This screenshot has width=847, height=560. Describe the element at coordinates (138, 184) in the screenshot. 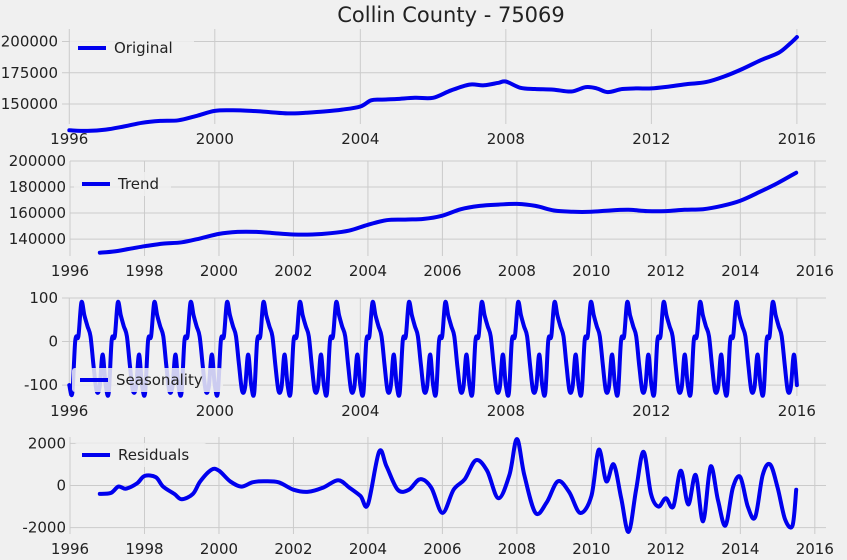

I see `legend-label: Trend` at that location.